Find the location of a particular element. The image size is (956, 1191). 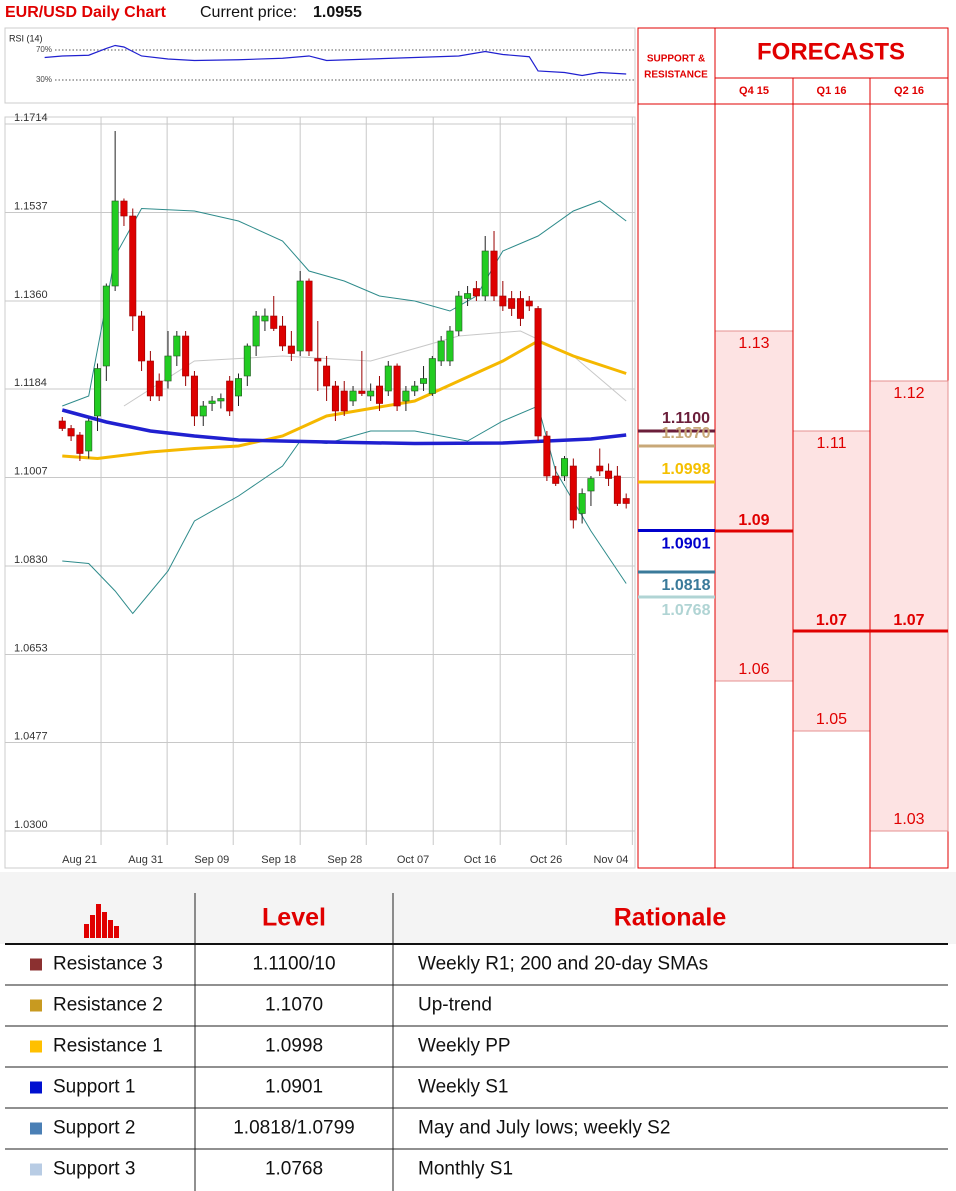

level-label: 1.0768 is located at coordinates (686, 610).